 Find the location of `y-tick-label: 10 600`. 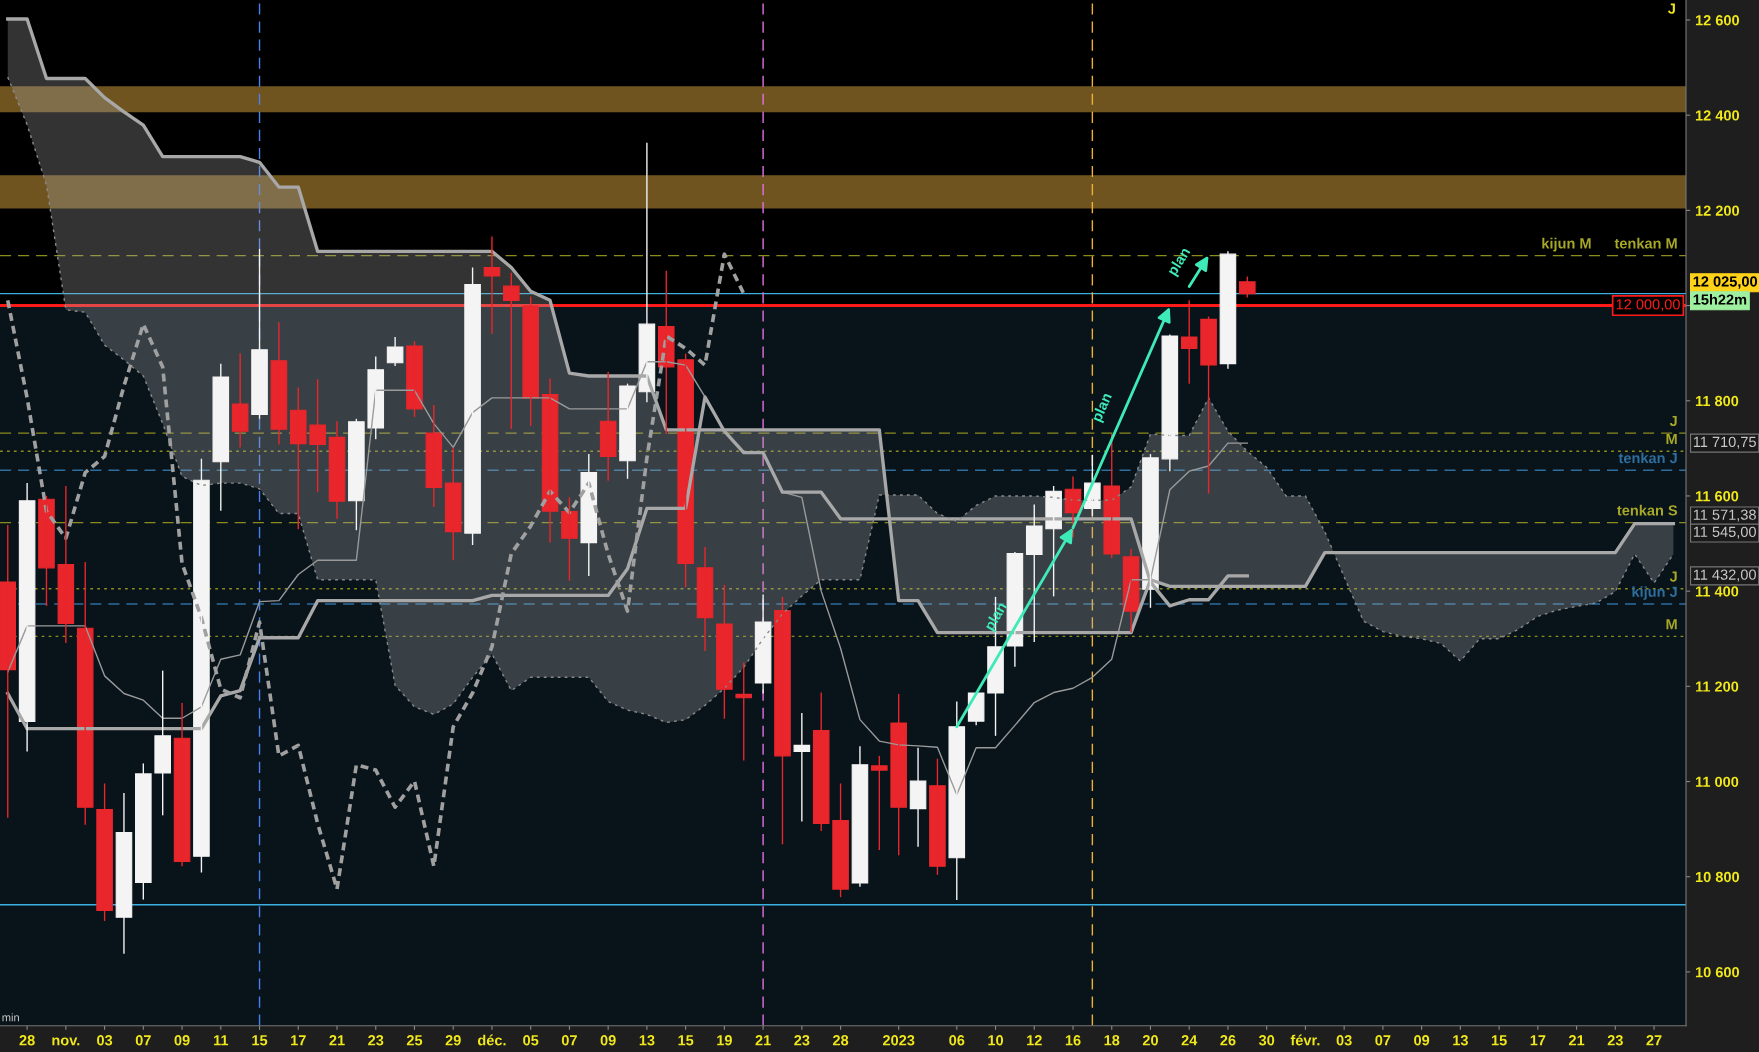

y-tick-label: 10 600 is located at coordinates (1717, 972).